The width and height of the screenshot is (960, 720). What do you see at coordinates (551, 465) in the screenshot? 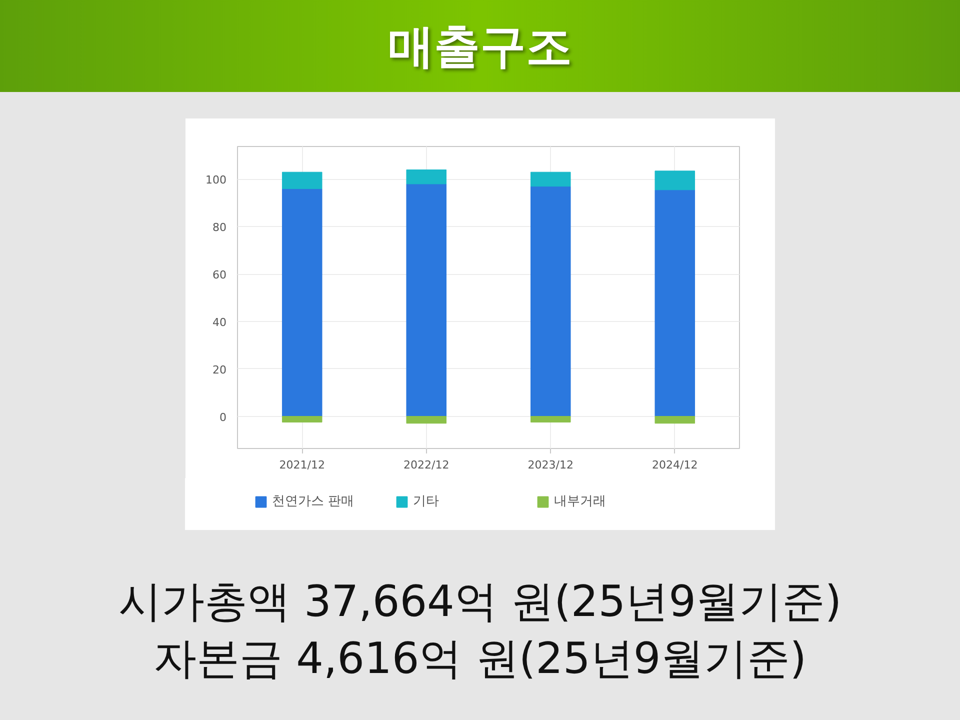
I see `x-tick-label: 2023/12` at bounding box center [551, 465].